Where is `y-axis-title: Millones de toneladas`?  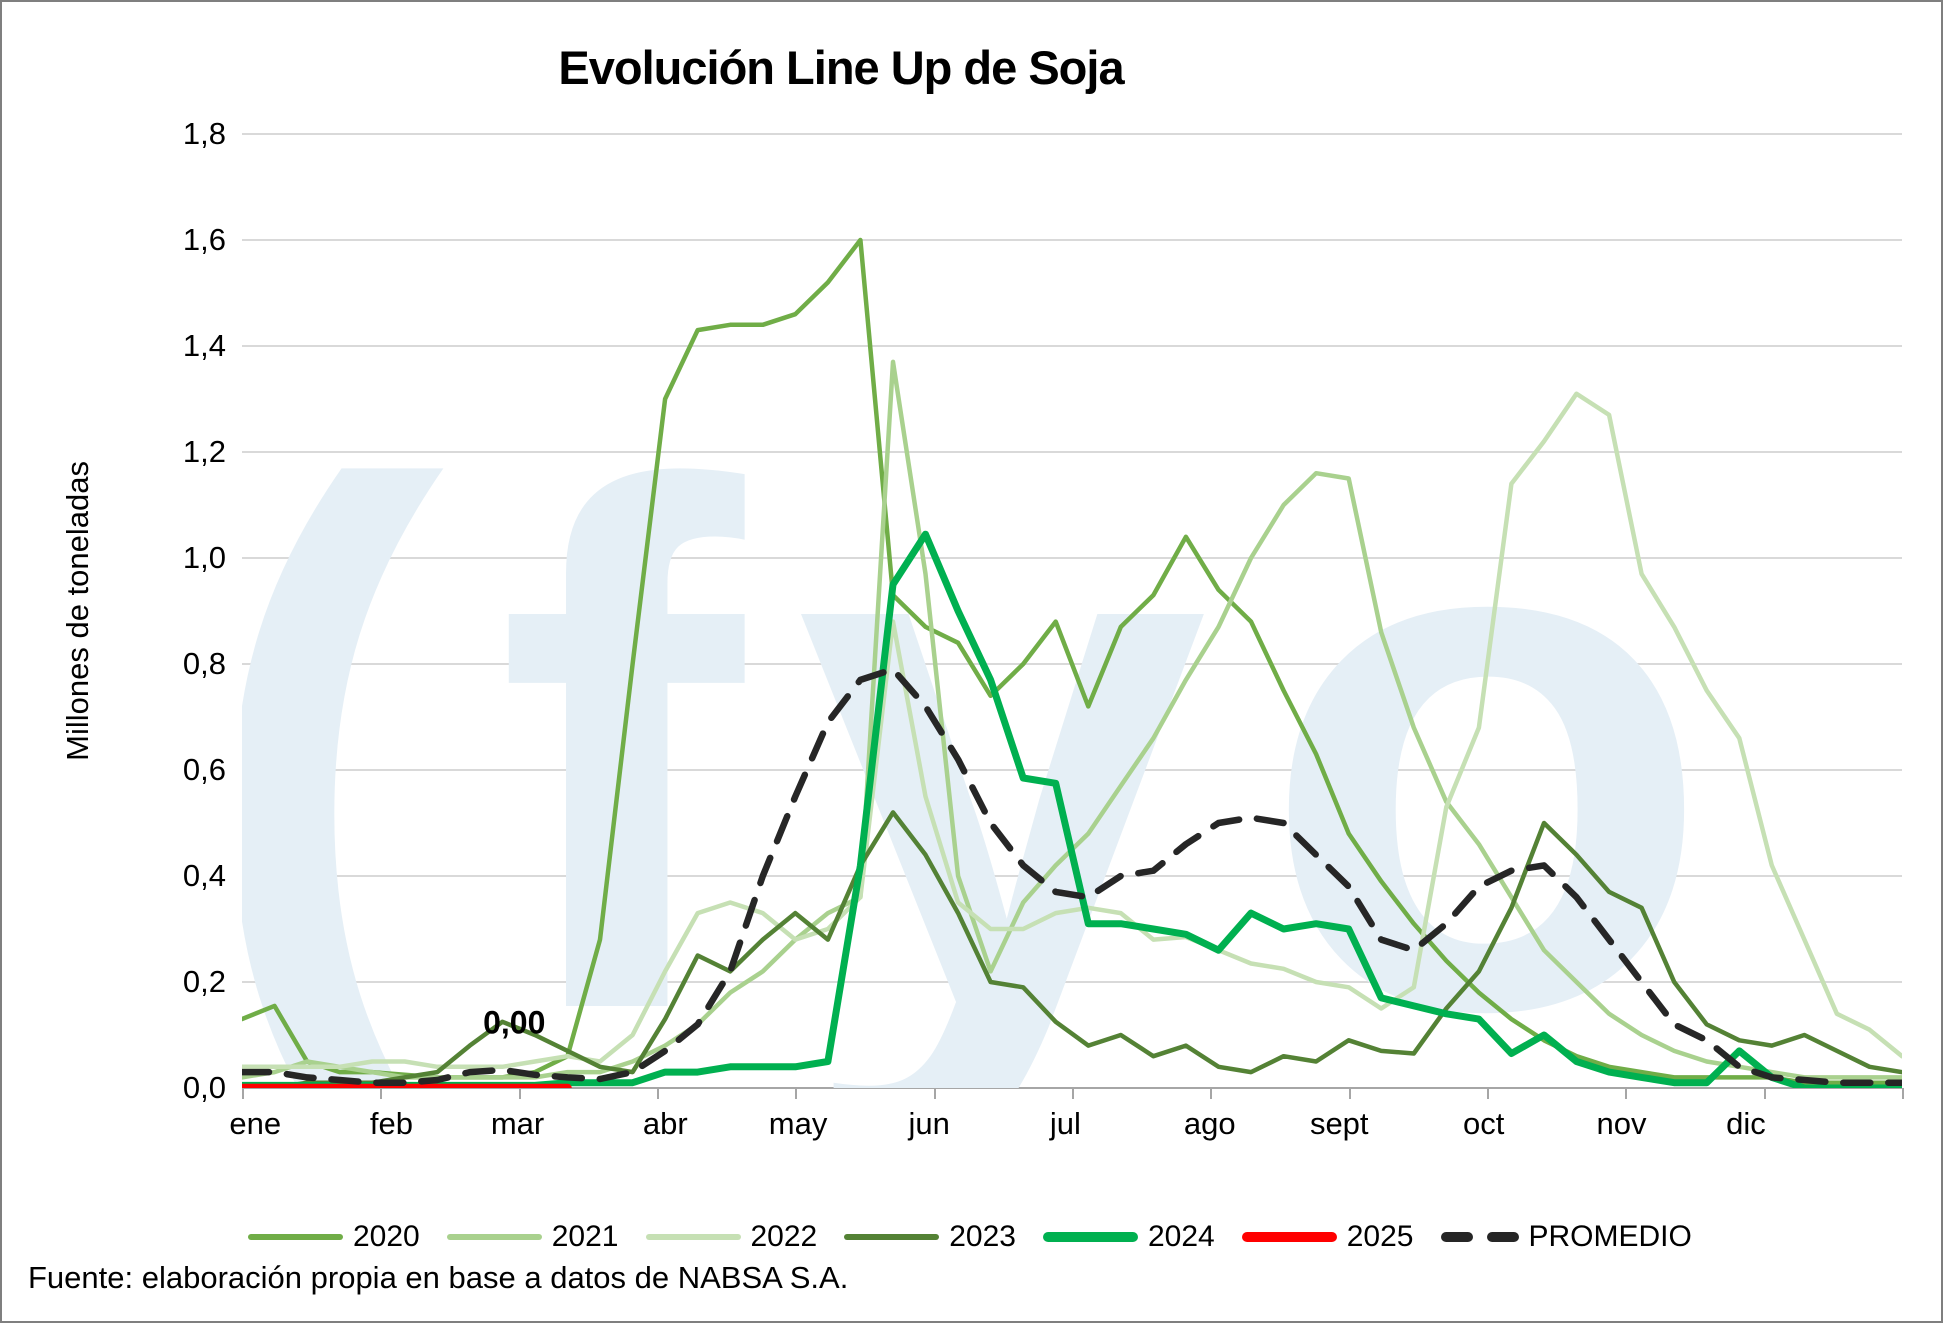 y-axis-title: Millones de toneladas is located at coordinates (77, 611).